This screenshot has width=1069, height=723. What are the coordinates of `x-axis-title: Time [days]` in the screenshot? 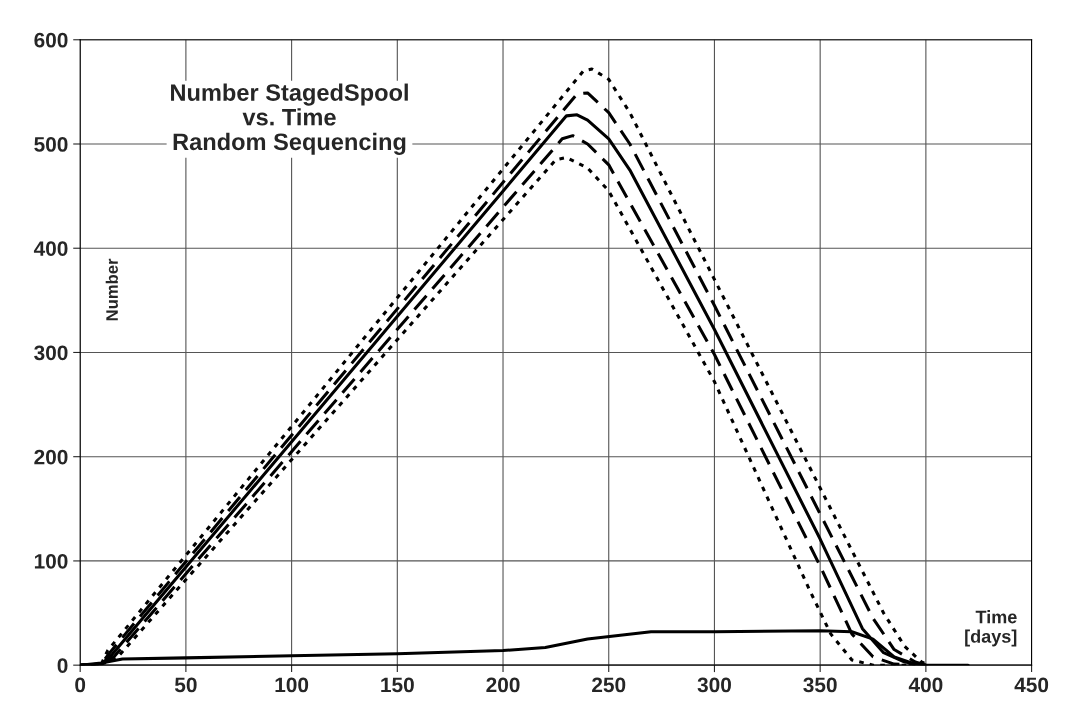 It's located at (991, 628).